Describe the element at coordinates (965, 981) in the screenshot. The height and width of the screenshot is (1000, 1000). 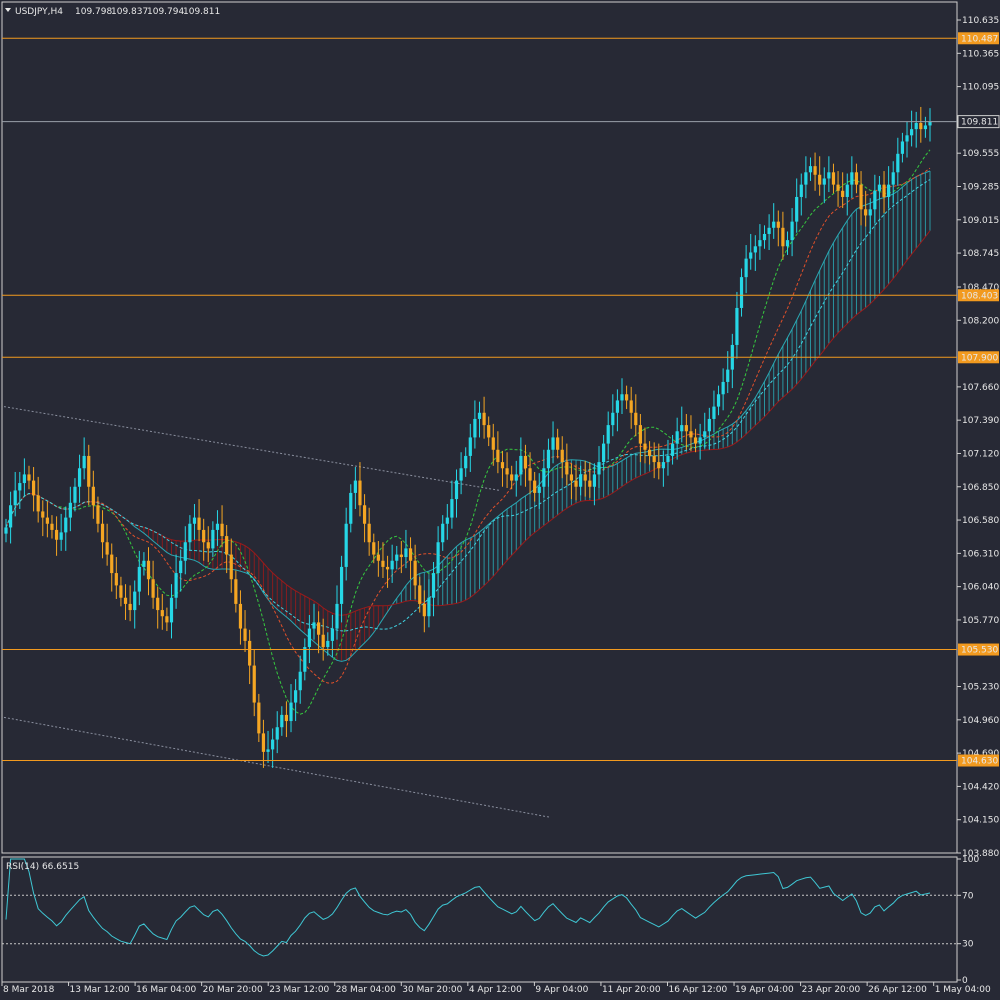
I see `rsi-axis-label: 0` at that location.